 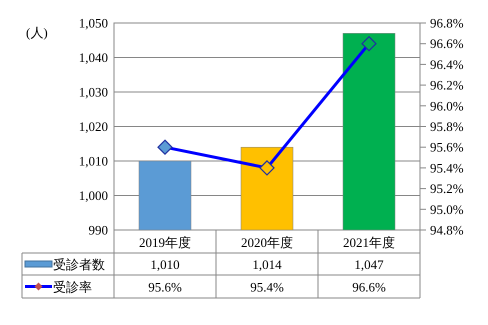 What do you see at coordinates (93, 195) in the screenshot?
I see `y-tick-label: 1,000` at bounding box center [93, 195].